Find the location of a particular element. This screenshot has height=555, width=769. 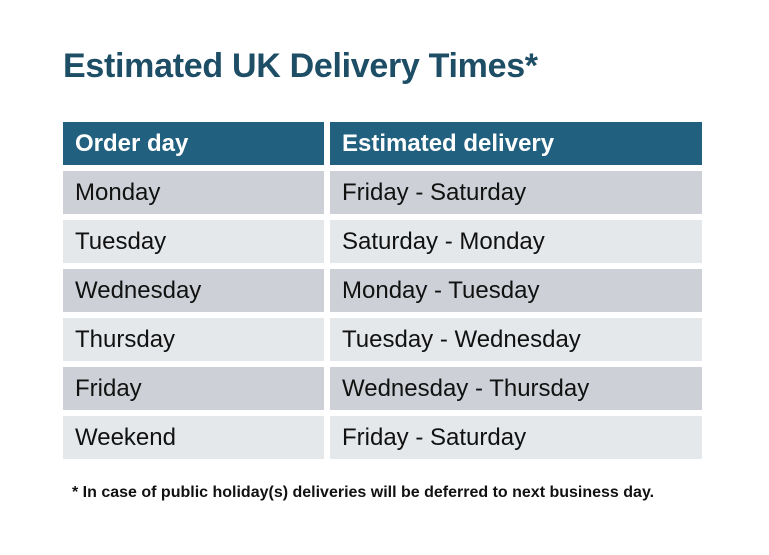

column-header-order-day: Order day is located at coordinates (193, 143).